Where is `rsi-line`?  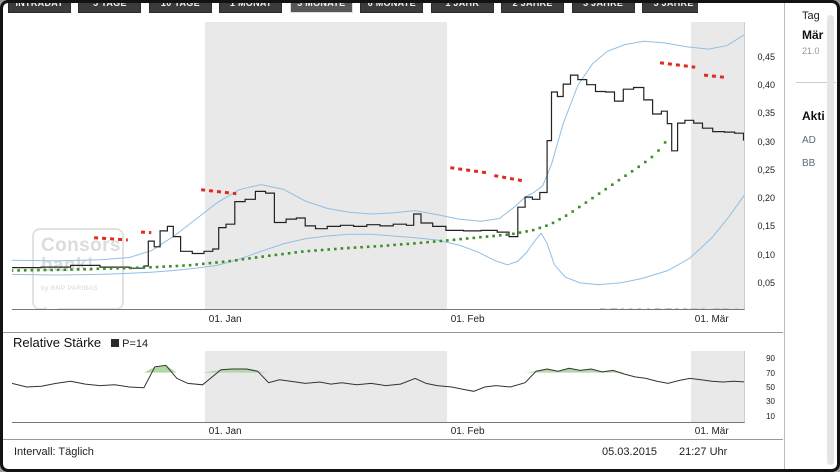 rsi-line is located at coordinates (378, 378).